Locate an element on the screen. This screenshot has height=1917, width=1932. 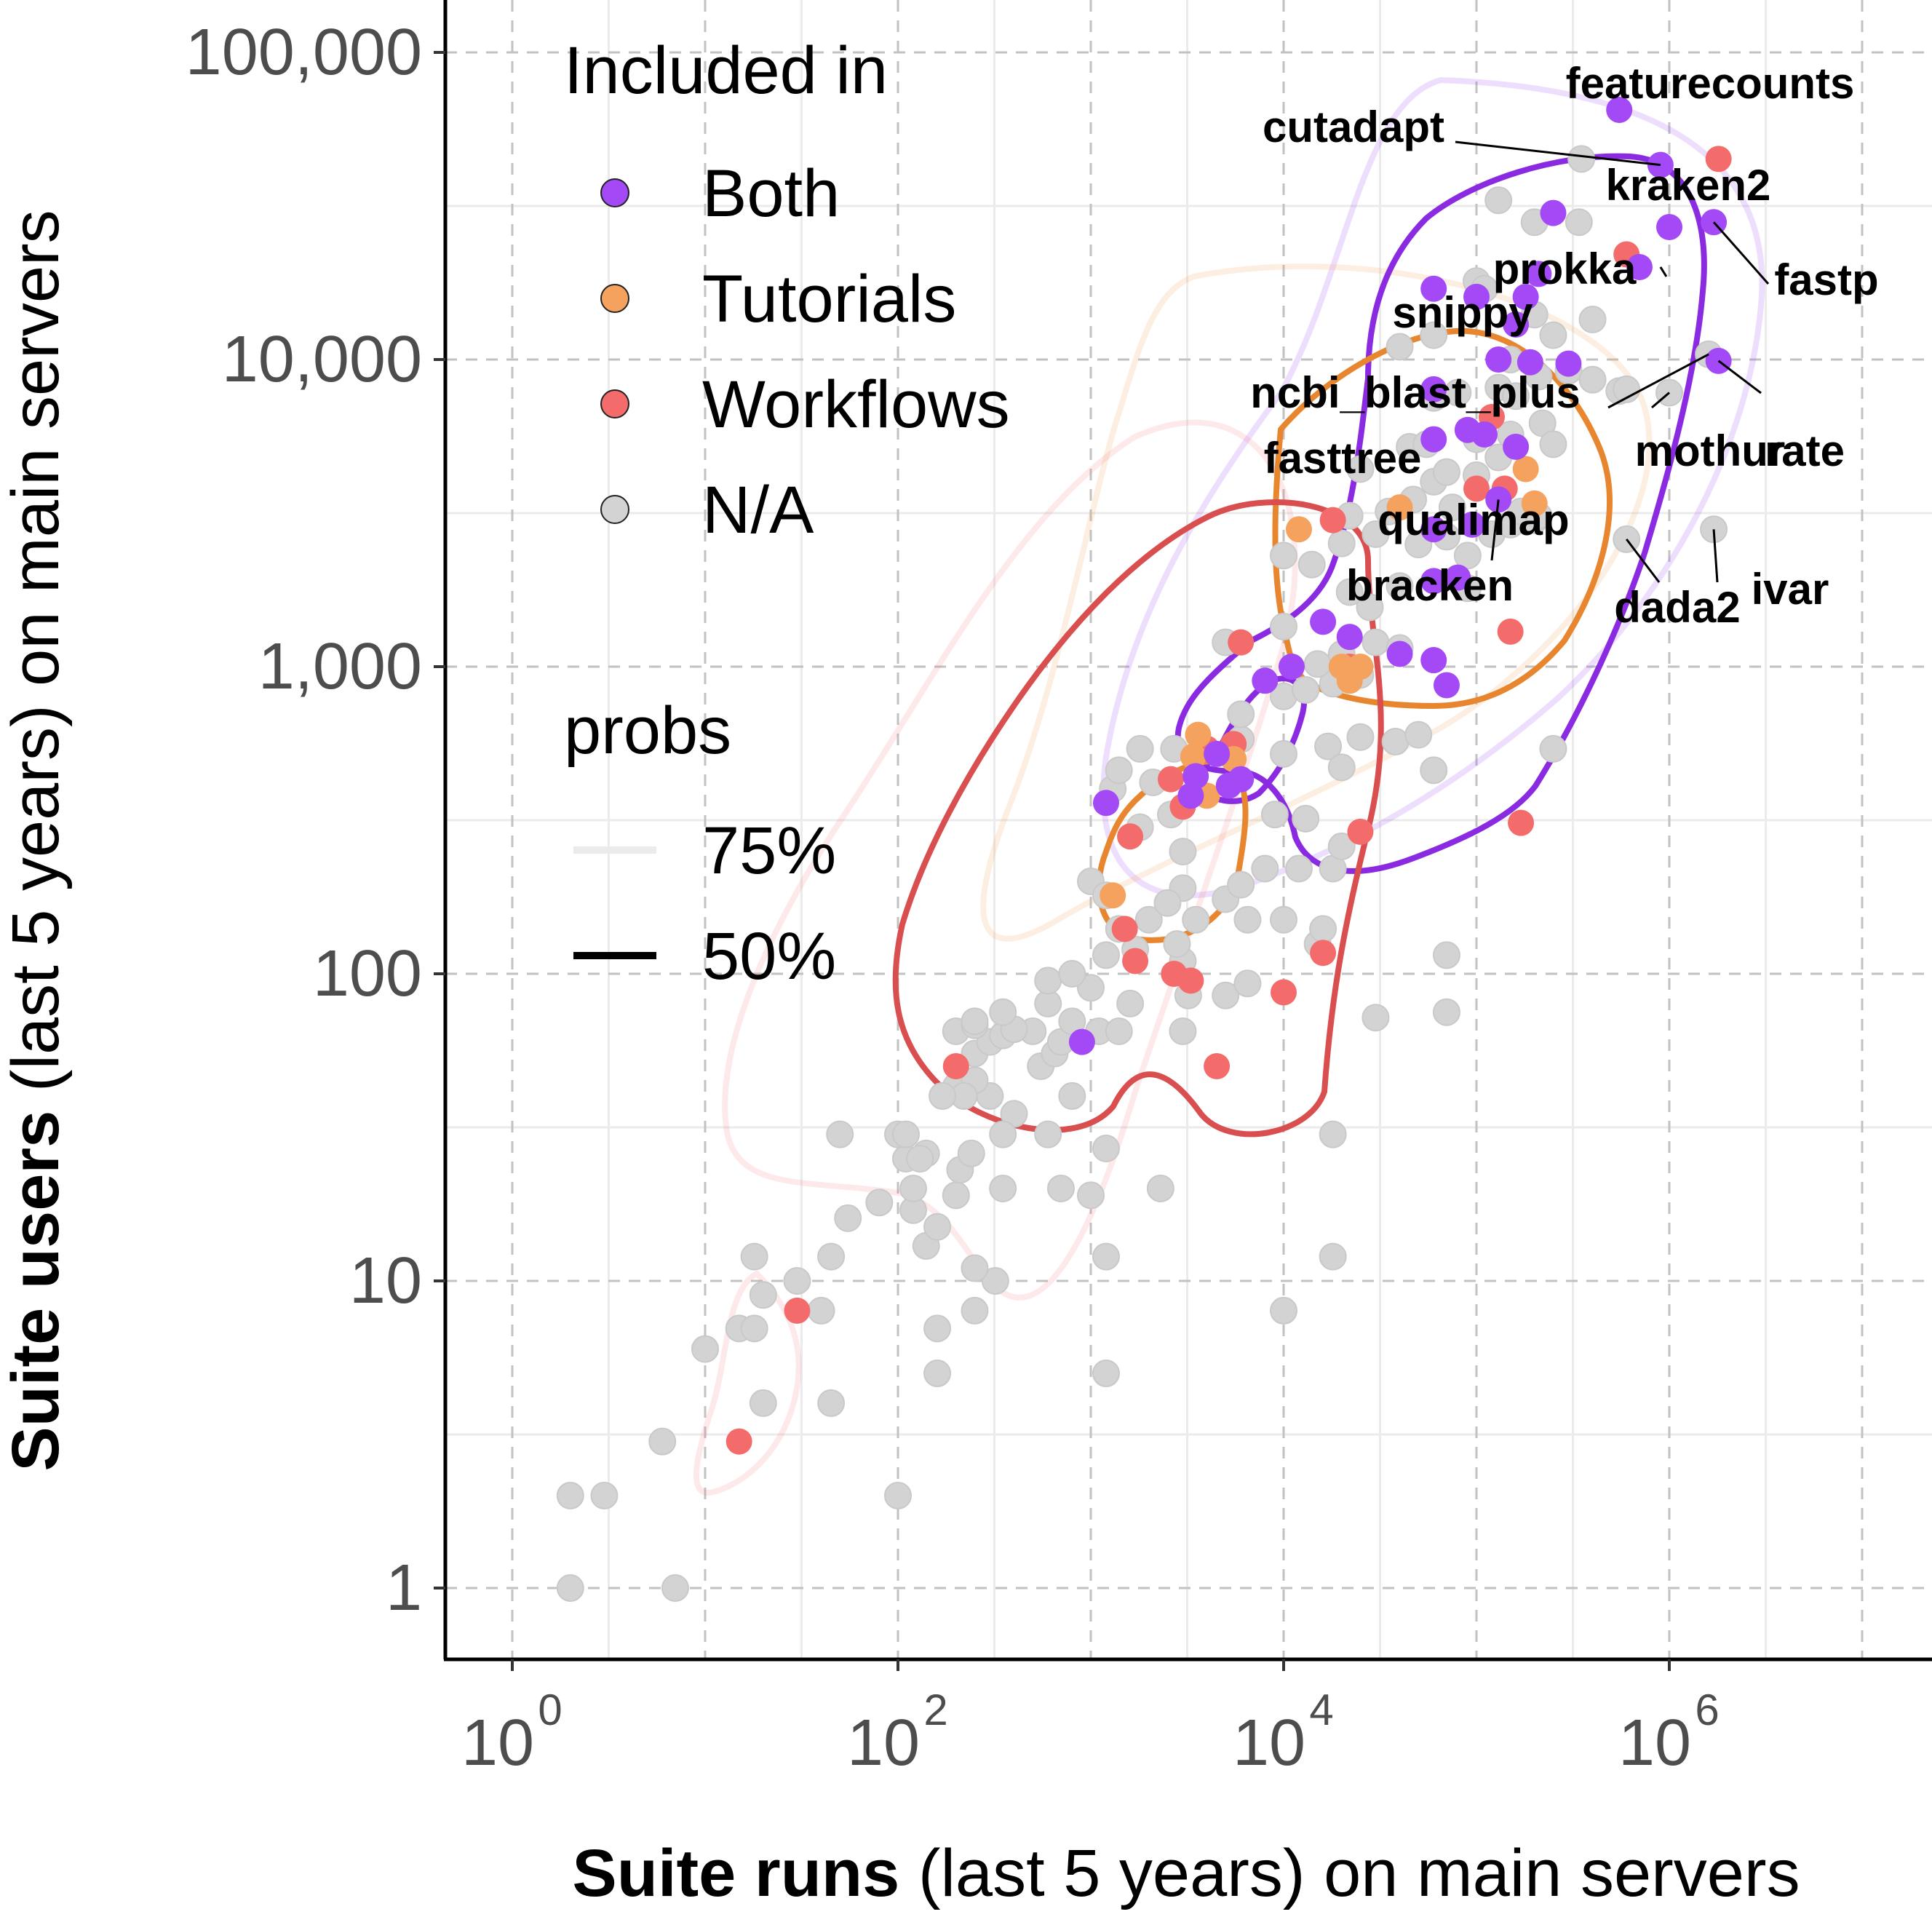
point-label: ivar is located at coordinates (1790, 589).